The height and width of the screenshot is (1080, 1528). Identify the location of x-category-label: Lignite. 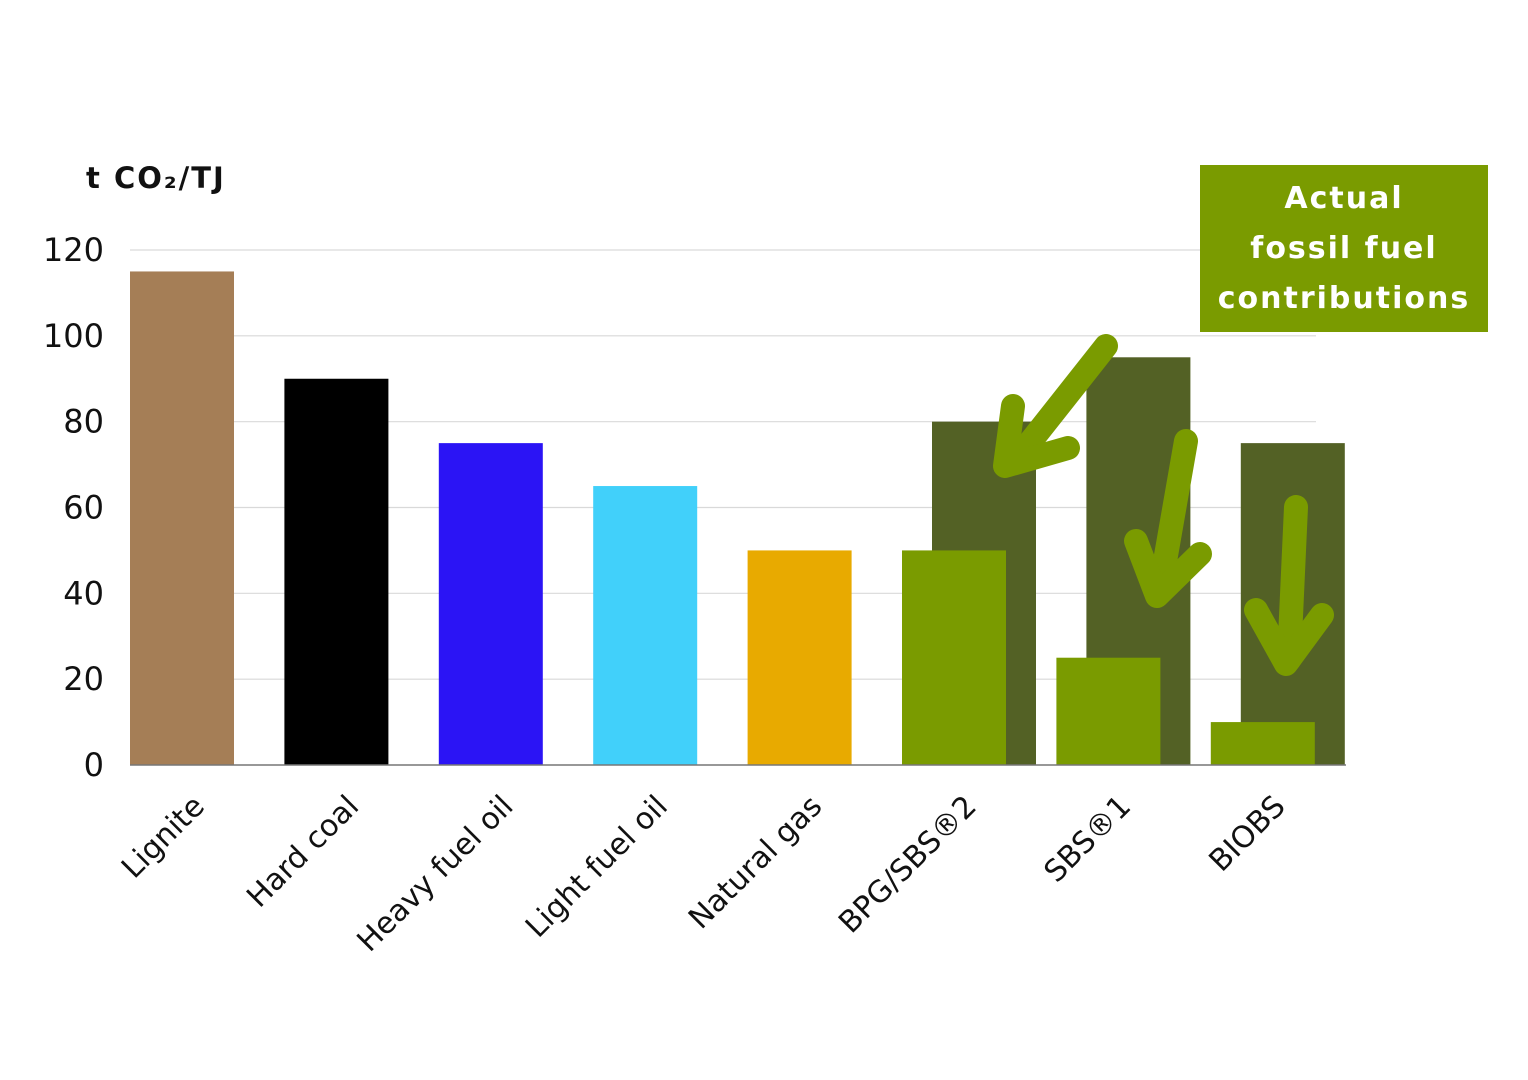
(163, 837).